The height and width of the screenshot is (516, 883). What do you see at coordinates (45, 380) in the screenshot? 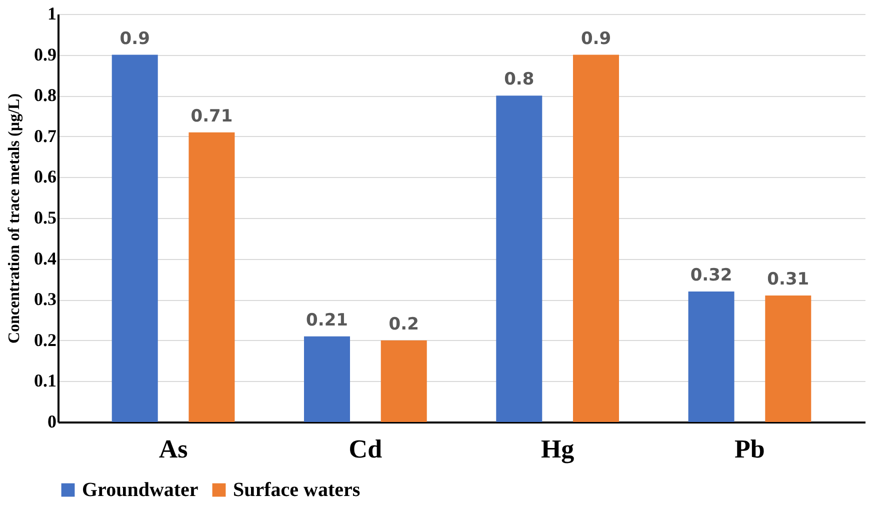
I see `y-tick-label: 0.1` at bounding box center [45, 380].